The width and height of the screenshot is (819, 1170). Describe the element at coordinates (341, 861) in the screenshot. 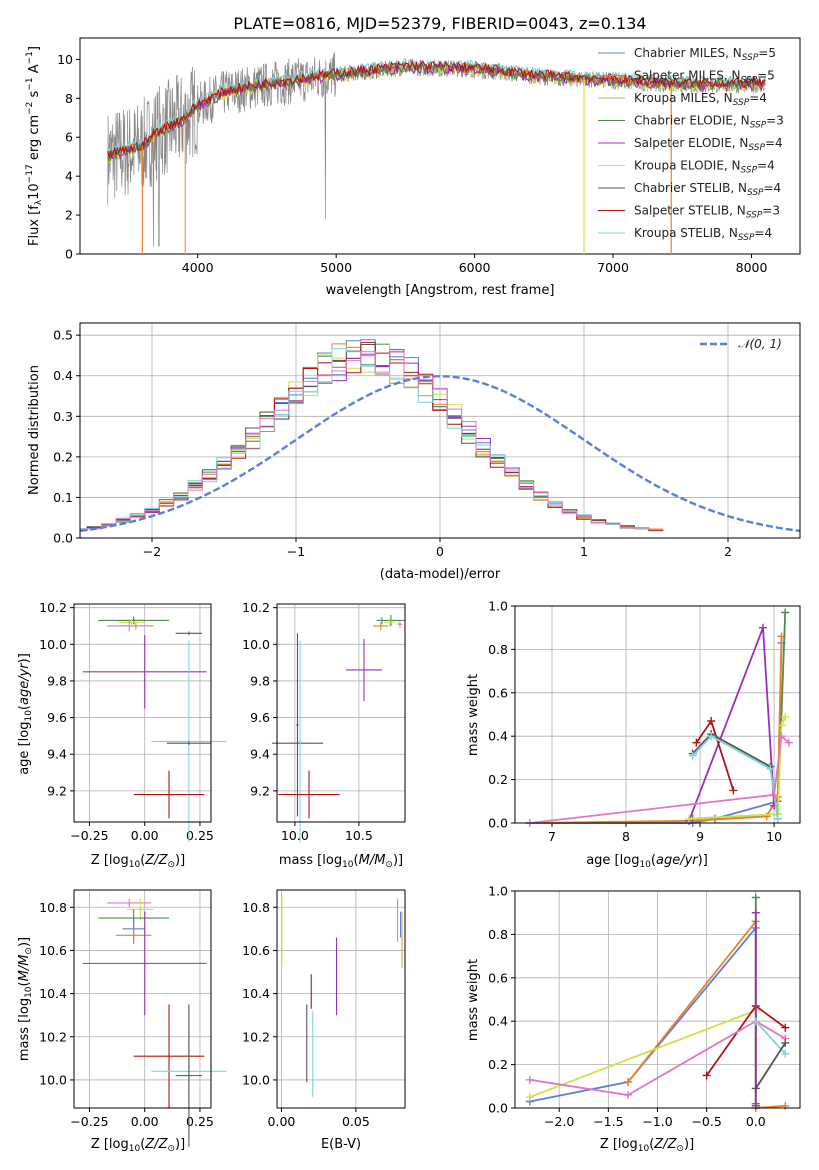

I see `panel4-xlabel: mass [log10(M/M⊙)]` at that location.